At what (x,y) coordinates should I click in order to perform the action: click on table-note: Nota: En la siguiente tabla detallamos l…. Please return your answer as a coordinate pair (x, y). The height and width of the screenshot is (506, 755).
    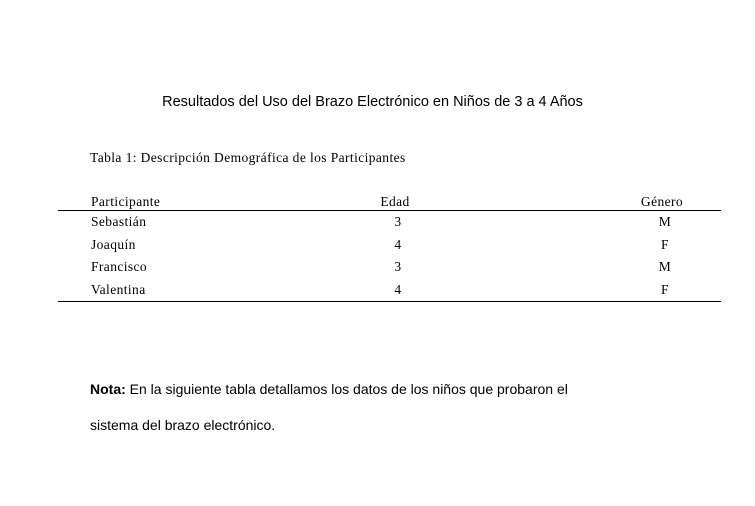
    Looking at the image, I should click on (390, 407).